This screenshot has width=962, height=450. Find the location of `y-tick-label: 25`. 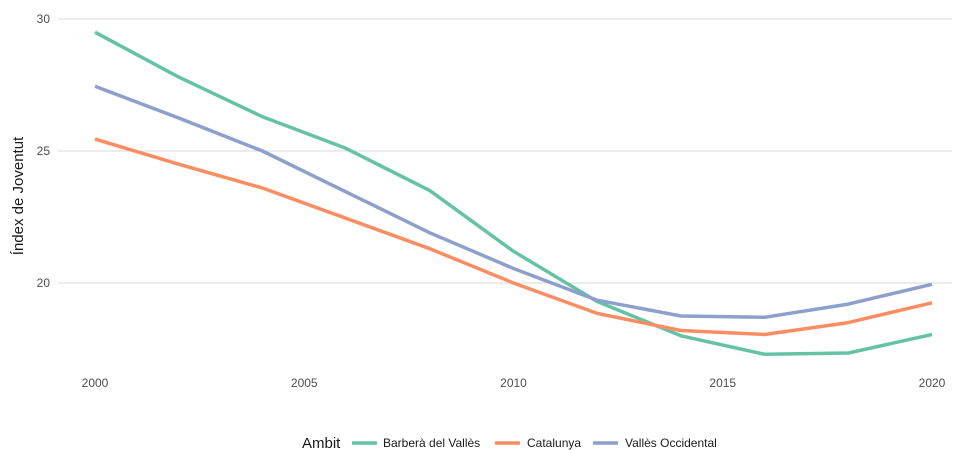

y-tick-label: 25 is located at coordinates (44, 151).